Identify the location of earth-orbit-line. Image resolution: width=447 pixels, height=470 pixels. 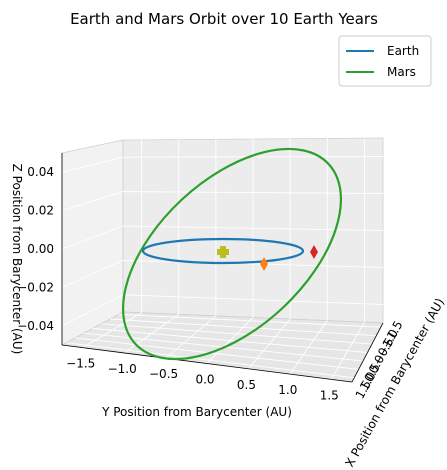
(223, 251).